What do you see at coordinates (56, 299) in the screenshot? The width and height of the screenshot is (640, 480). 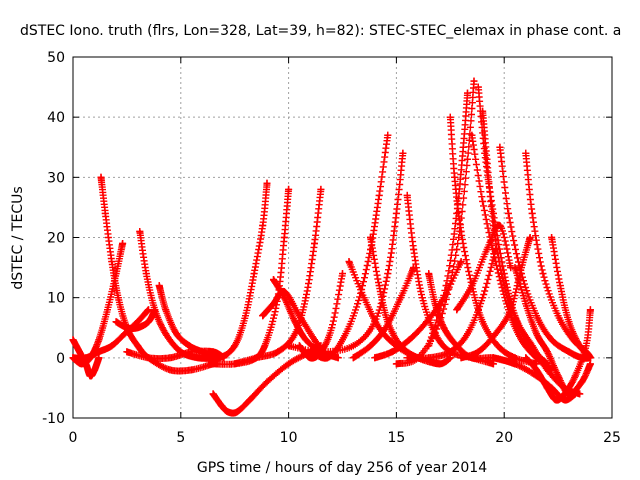 I see `y-tick-label: 10` at bounding box center [56, 299].